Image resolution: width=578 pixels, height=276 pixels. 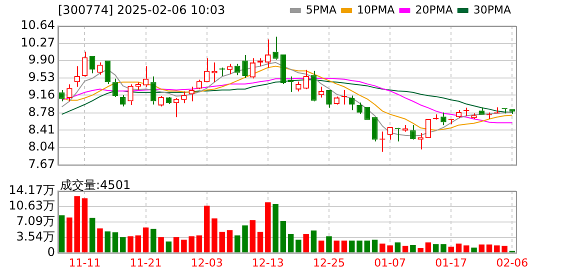 I want to click on y-tick-label: 7.67, so click(x=41, y=163).